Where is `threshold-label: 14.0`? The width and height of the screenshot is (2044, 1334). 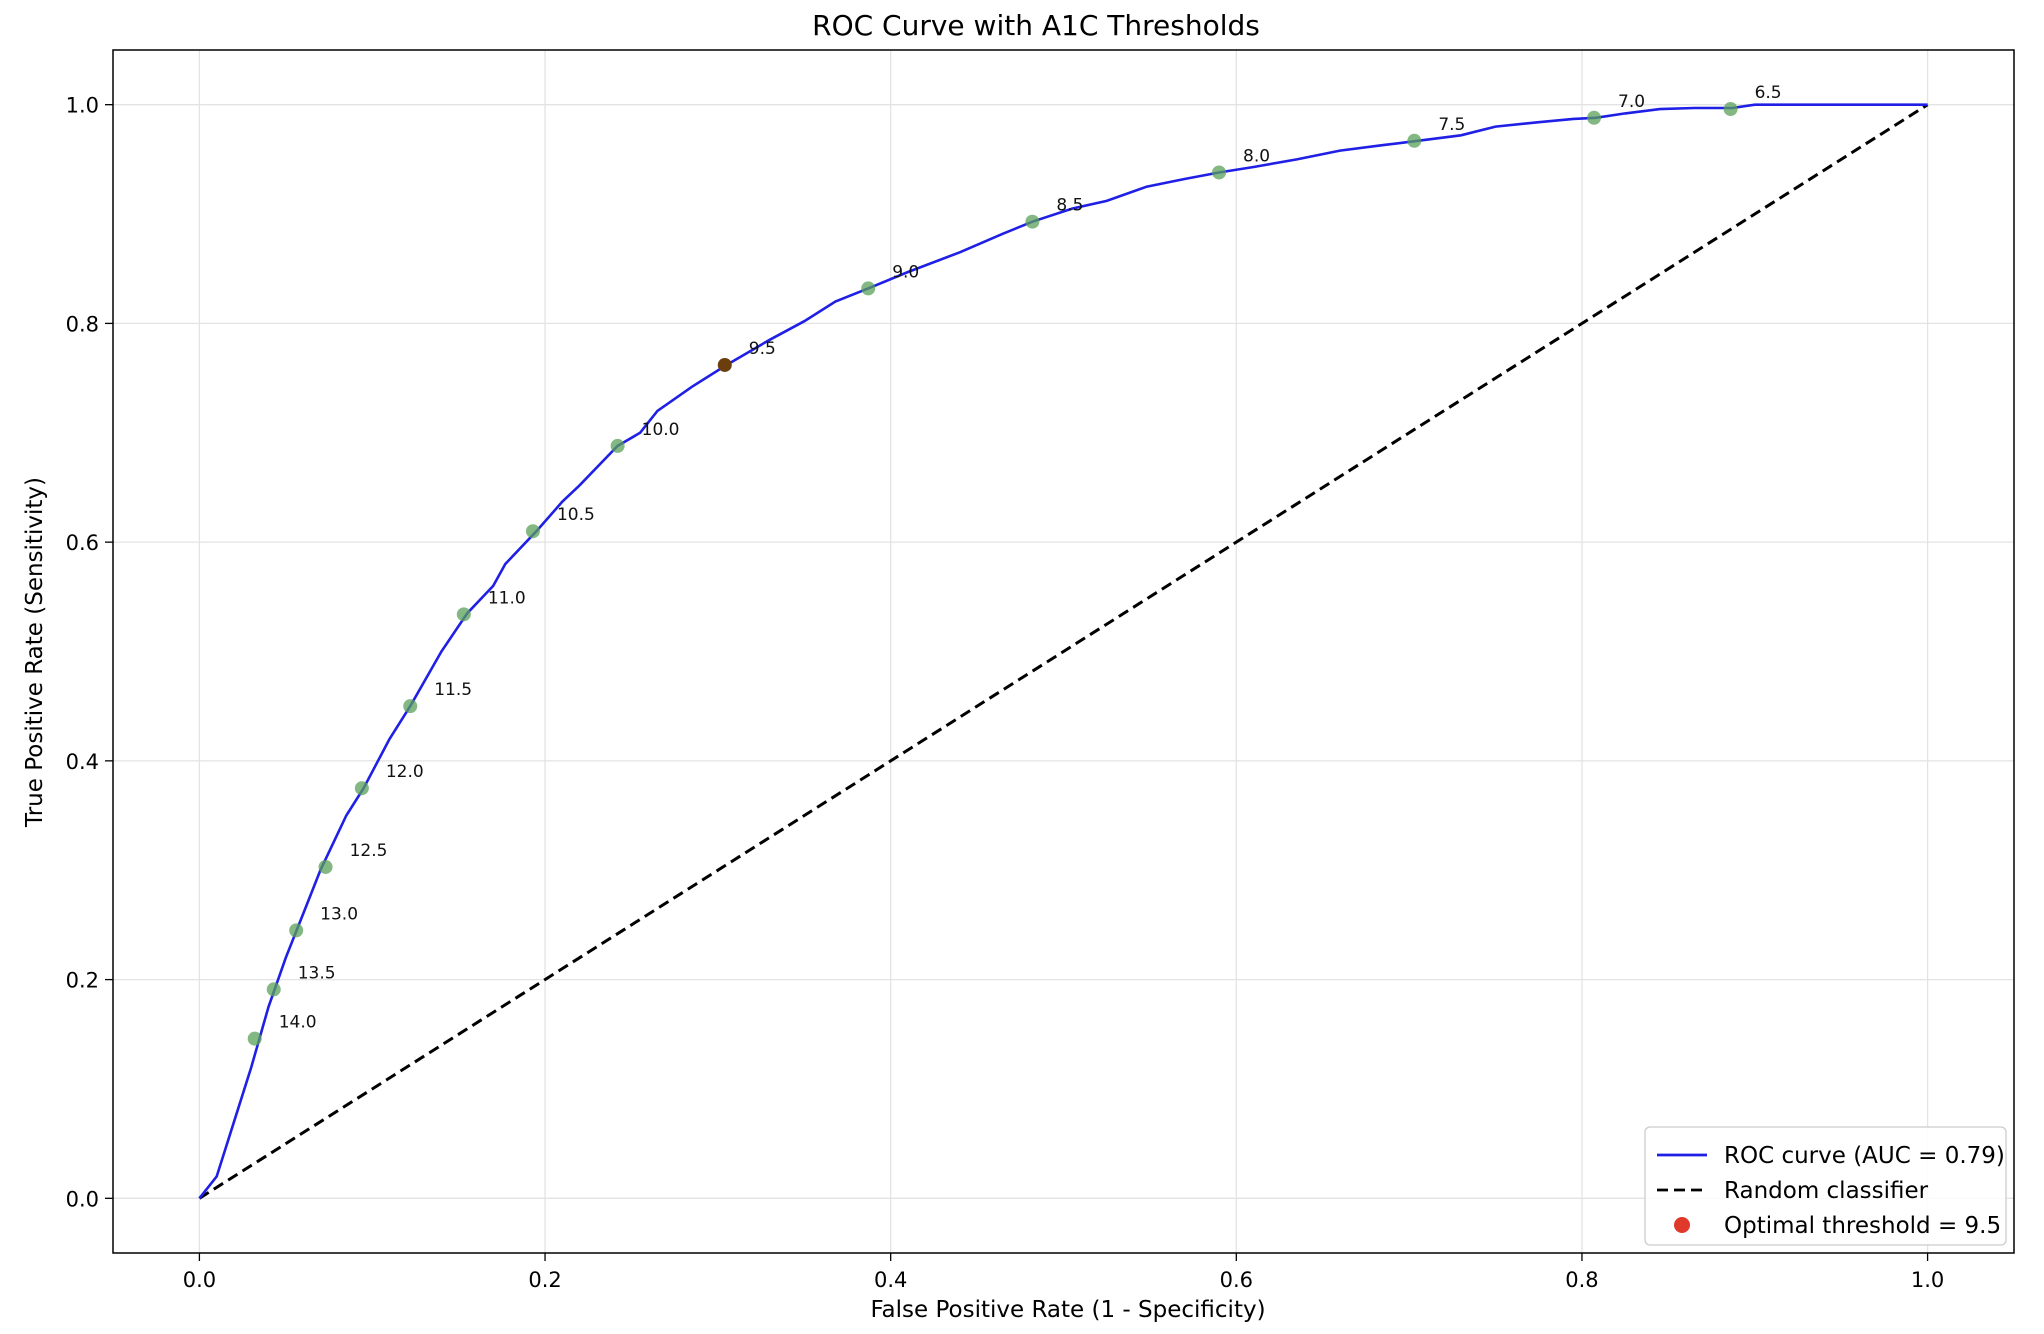 threshold-label: 14.0 is located at coordinates (298, 1023).